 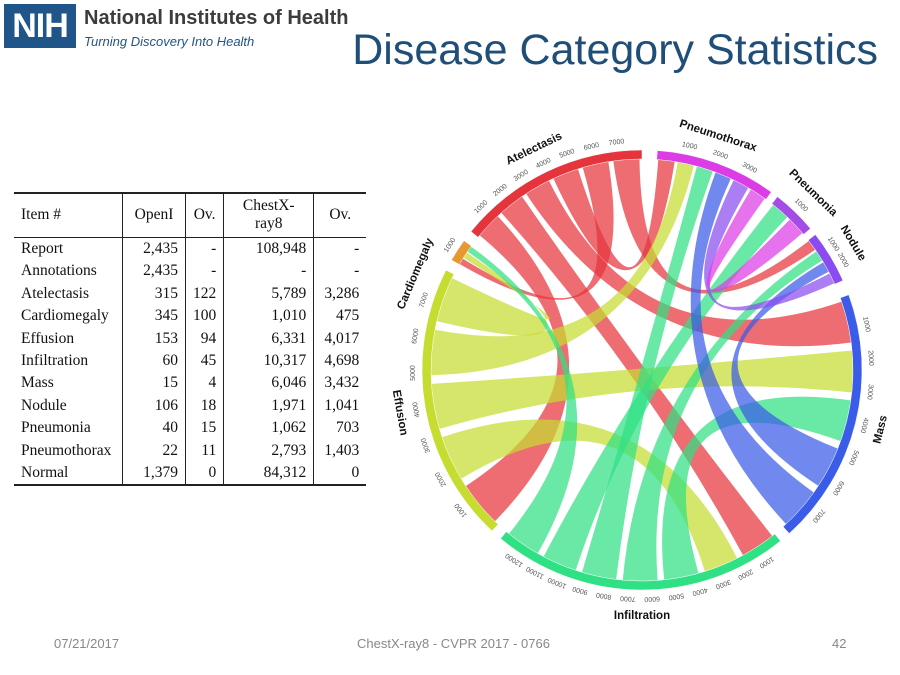 I want to click on ribbon-atelectasis-nodule, so click(x=714, y=226).